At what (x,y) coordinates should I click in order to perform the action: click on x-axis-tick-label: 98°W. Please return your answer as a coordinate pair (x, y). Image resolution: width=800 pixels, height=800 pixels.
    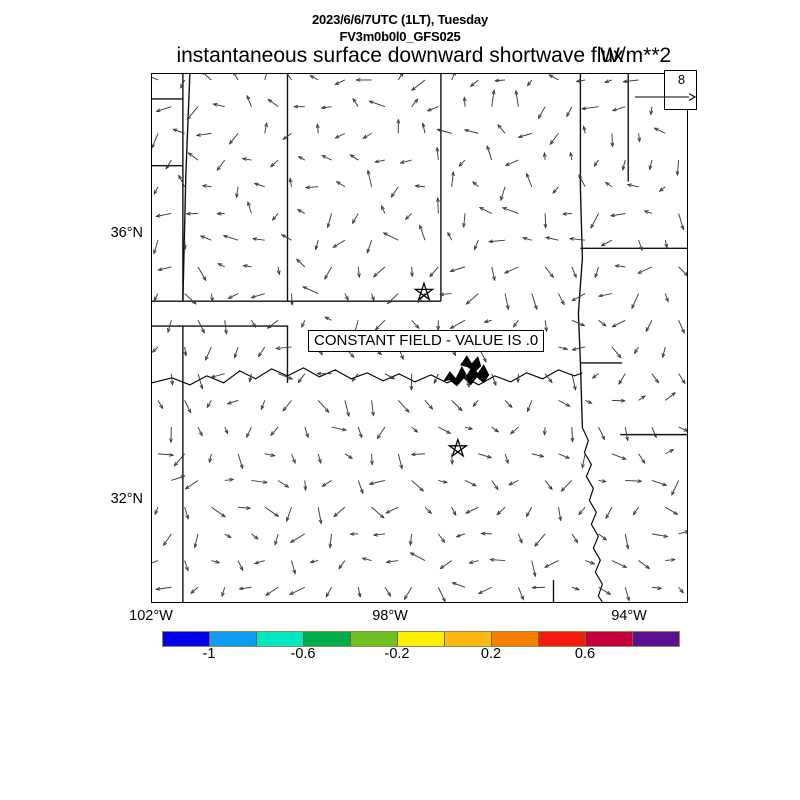
    Looking at the image, I should click on (390, 616).